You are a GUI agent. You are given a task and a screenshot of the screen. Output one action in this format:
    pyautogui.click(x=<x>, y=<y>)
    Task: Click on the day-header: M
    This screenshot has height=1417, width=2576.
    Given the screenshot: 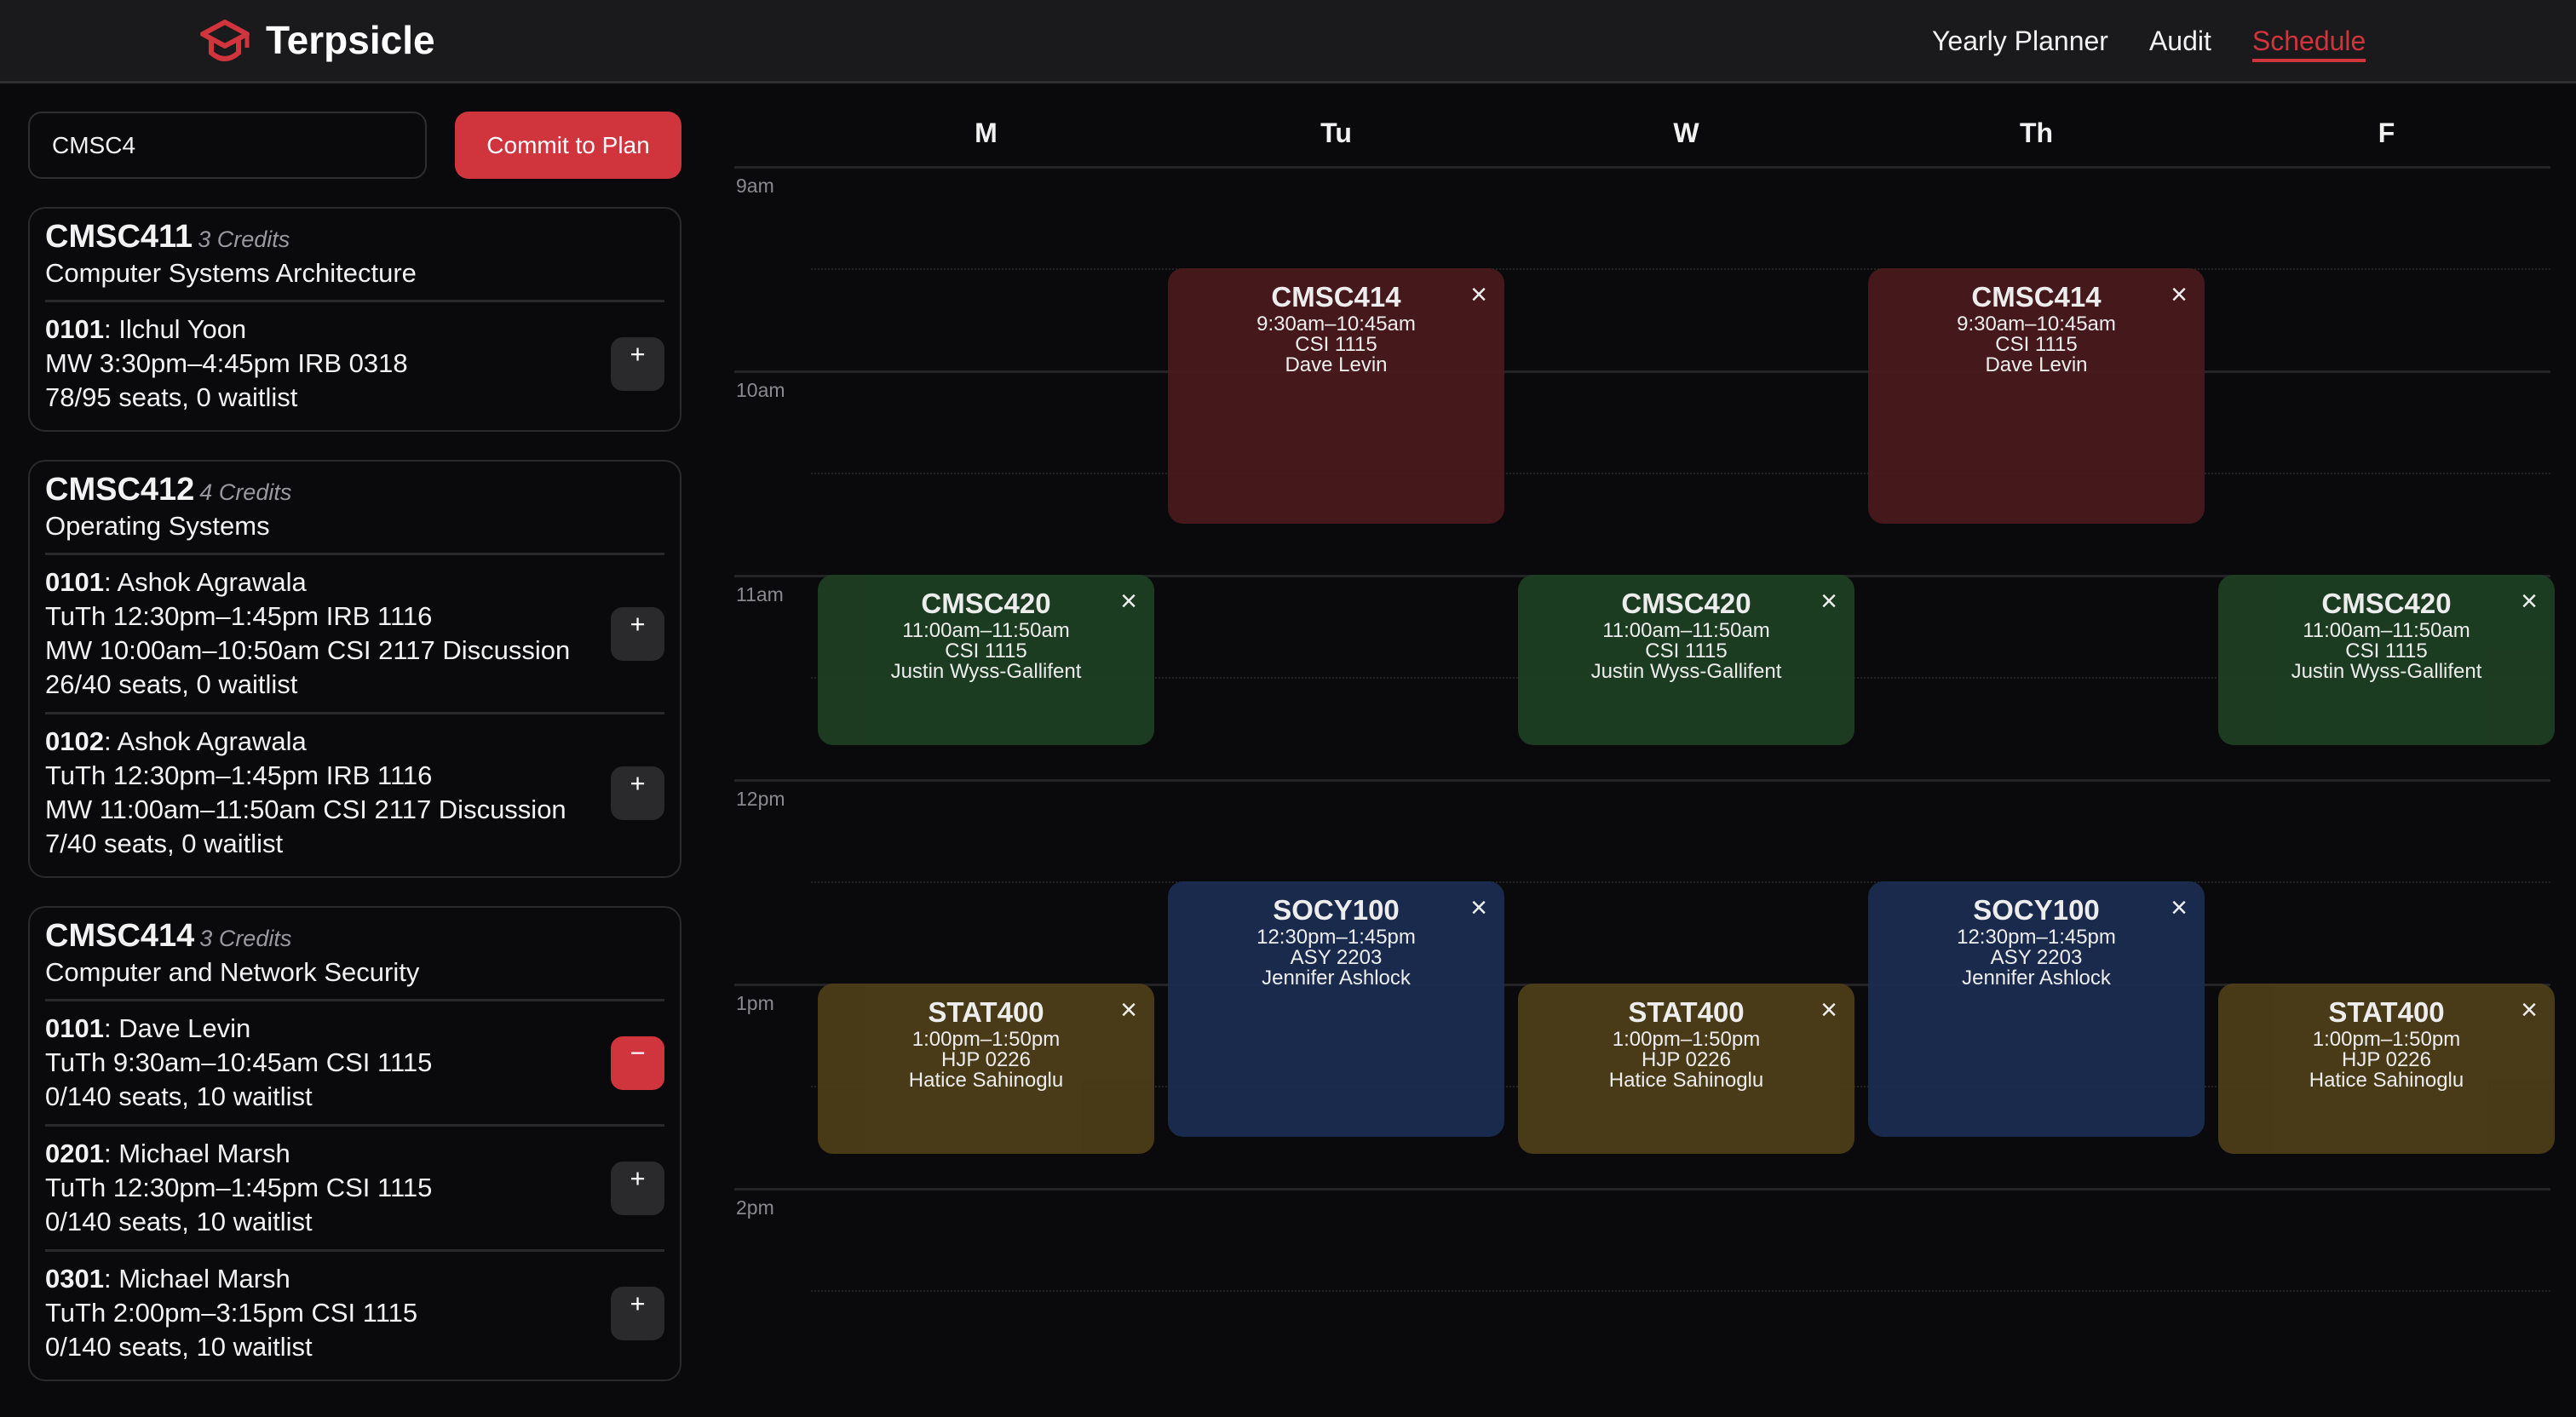 What is the action you would take?
    pyautogui.click(x=987, y=133)
    